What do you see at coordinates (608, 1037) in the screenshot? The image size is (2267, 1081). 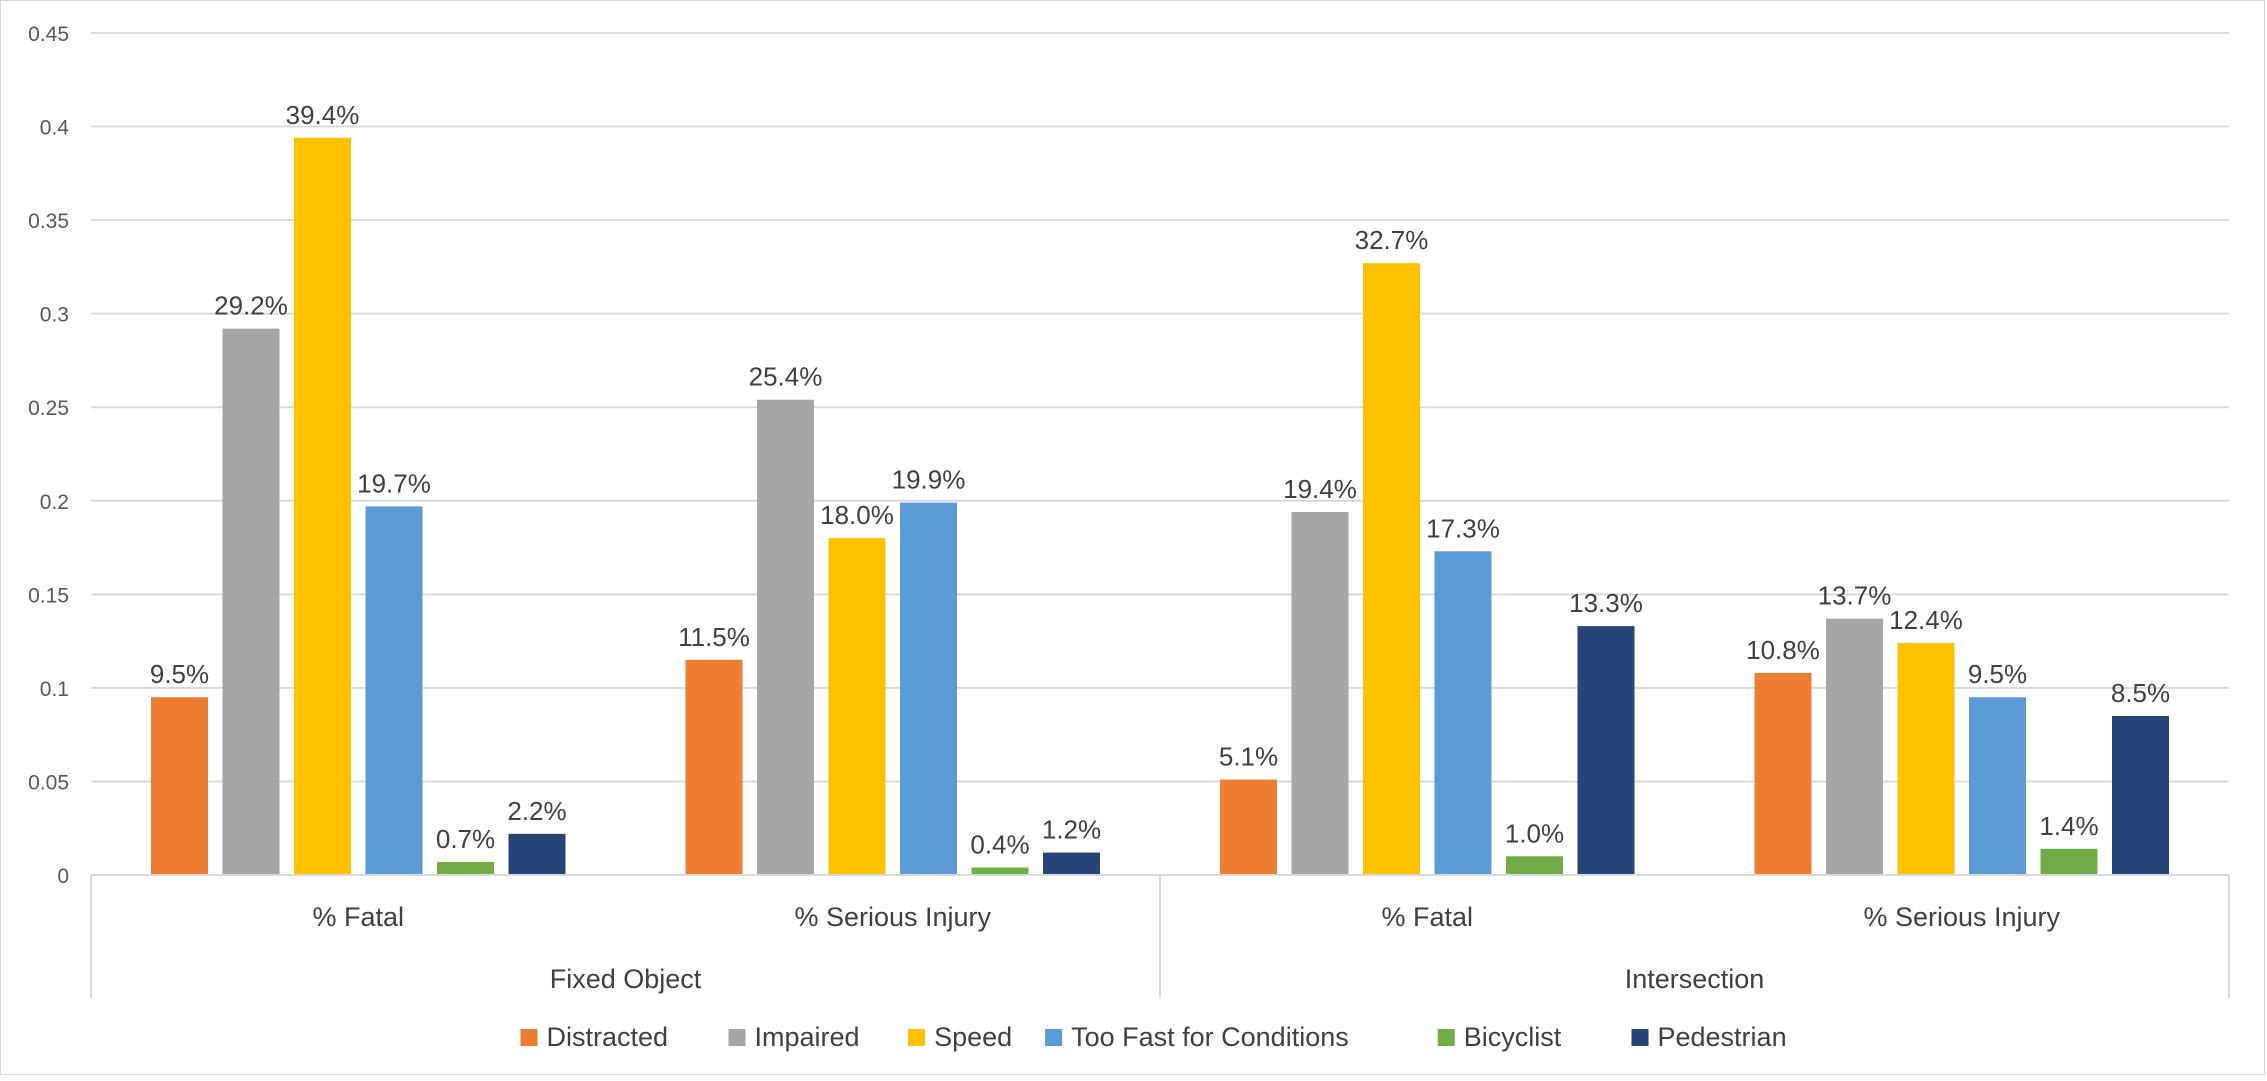 I see `legend-label: Distracted` at bounding box center [608, 1037].